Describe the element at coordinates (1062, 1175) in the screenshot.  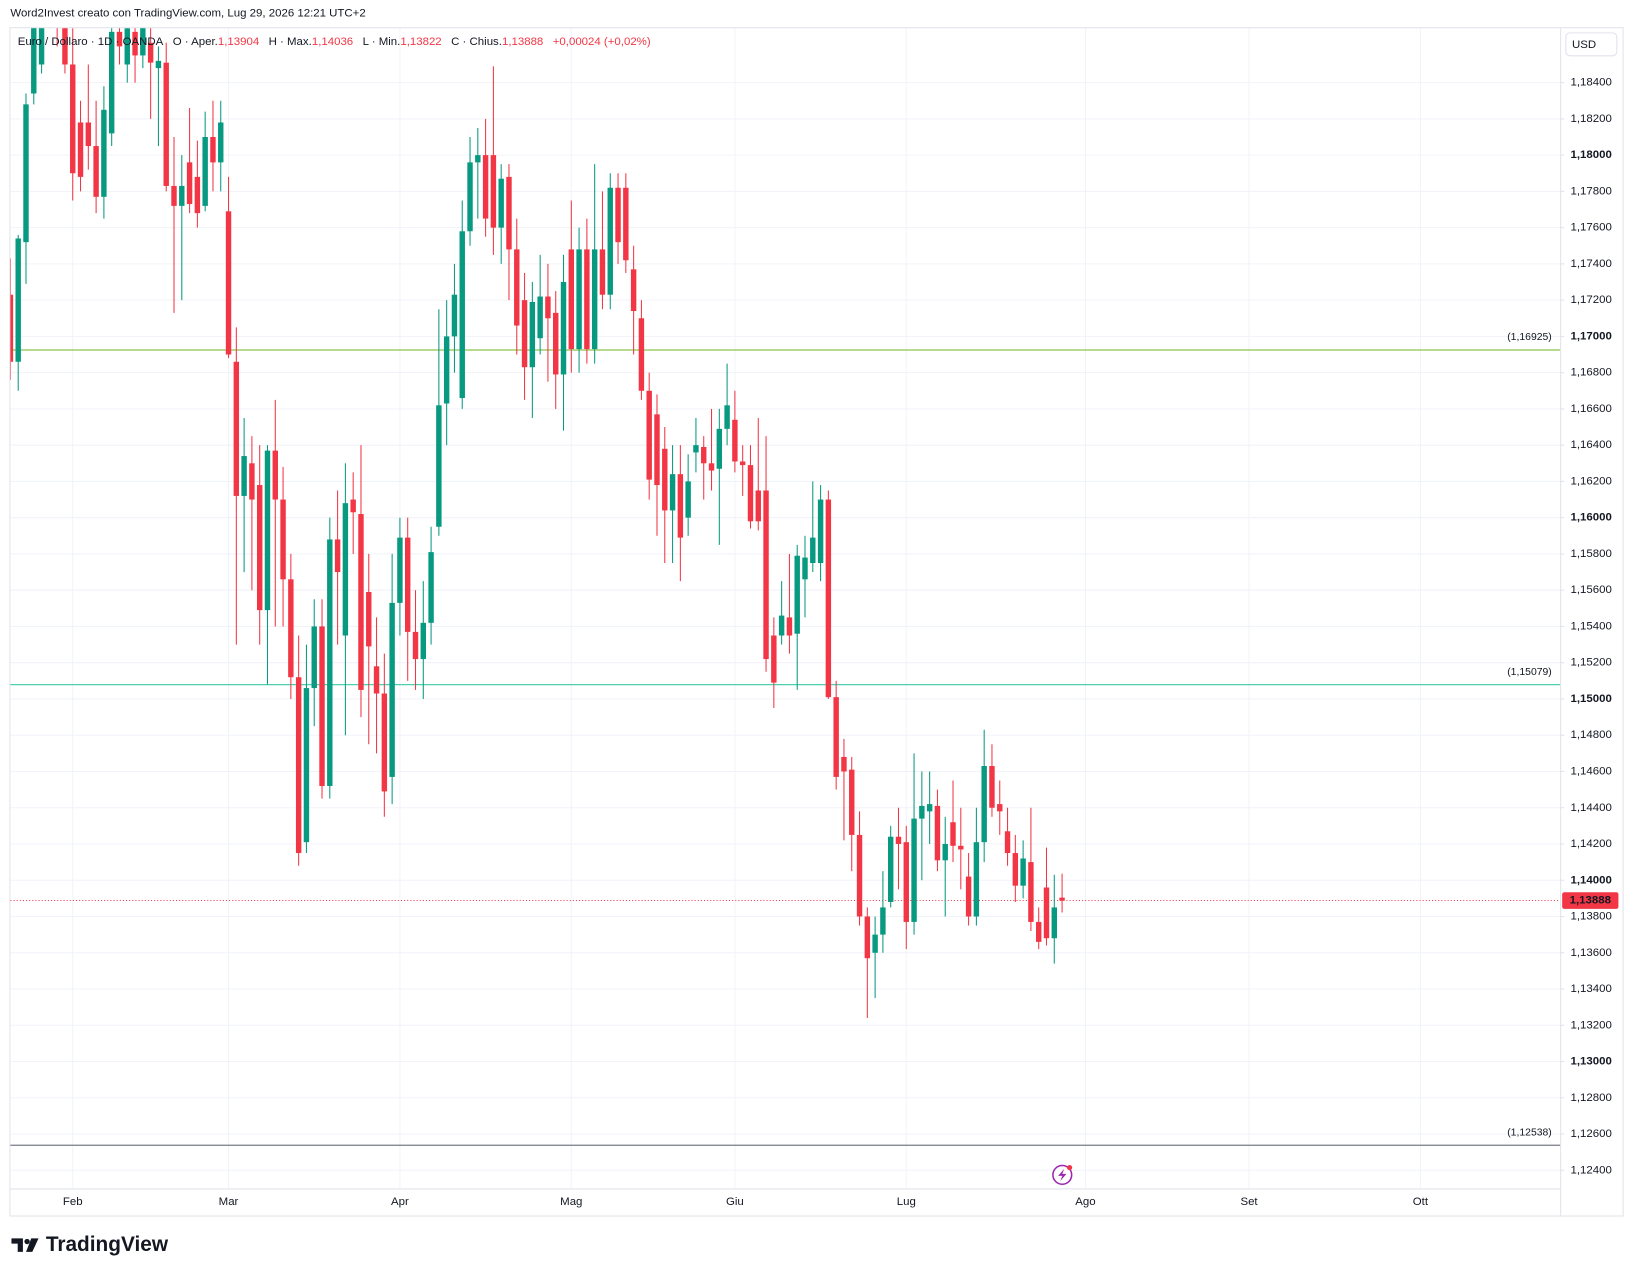
I see `lightning-icon` at that location.